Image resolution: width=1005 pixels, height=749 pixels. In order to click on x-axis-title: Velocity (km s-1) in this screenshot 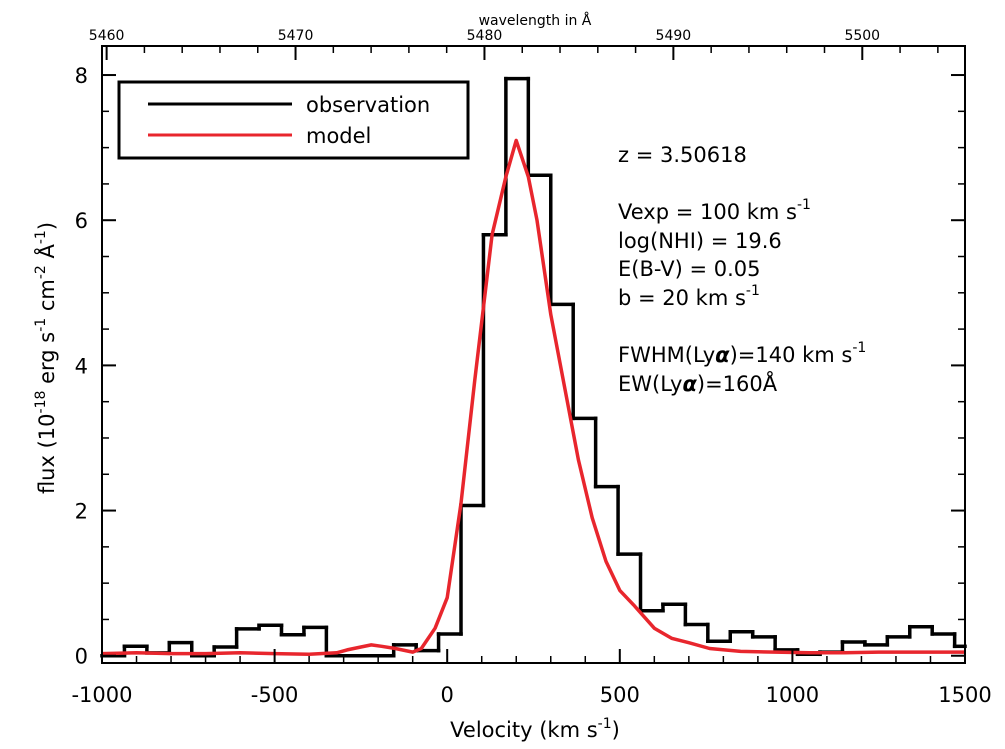, I will do `click(535, 729)`.